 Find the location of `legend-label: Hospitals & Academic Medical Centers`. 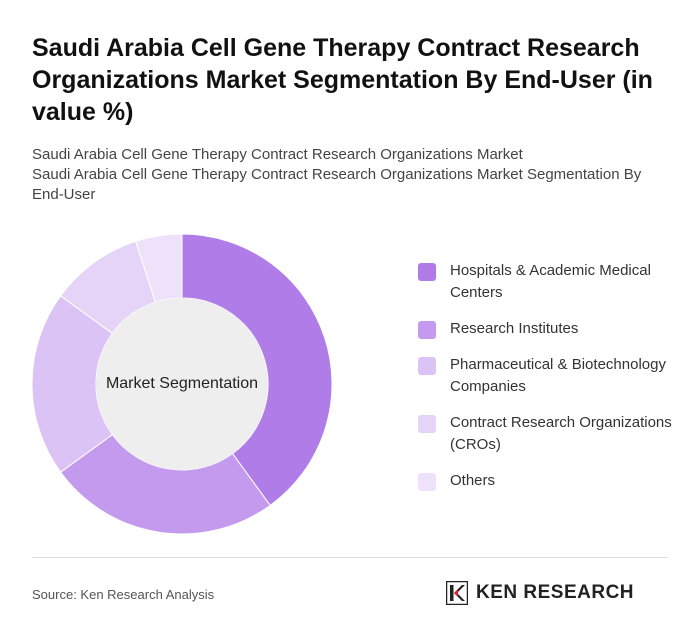

legend-label: Hospitals & Academic Medical Centers is located at coordinates (550, 281).